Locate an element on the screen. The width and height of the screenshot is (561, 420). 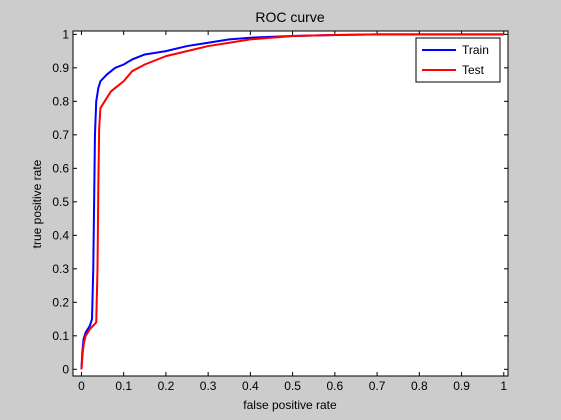
legend-label-test: Test is located at coordinates (473, 70).